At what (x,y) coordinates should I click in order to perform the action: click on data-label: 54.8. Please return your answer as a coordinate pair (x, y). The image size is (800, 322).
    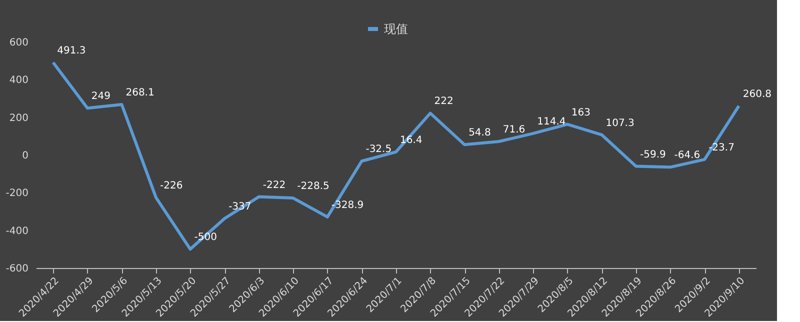
    Looking at the image, I should click on (479, 133).